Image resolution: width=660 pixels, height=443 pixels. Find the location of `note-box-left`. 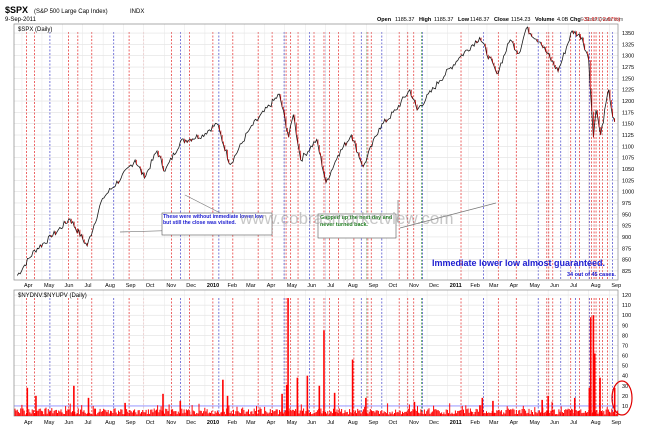

note-box-left is located at coordinates (217, 224).